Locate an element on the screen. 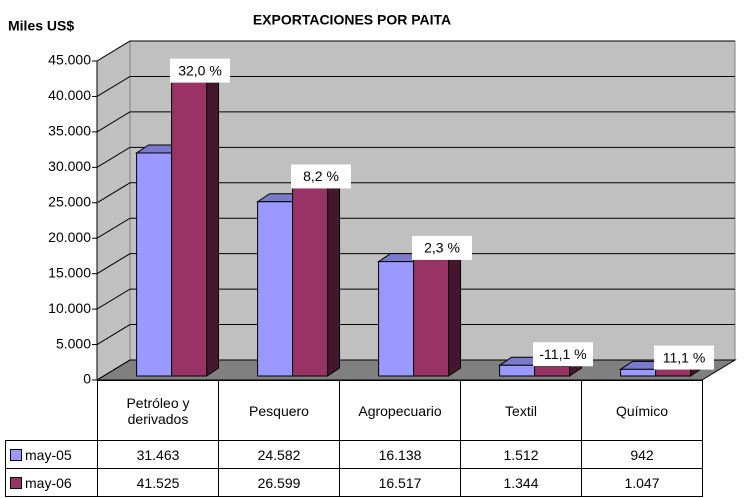 This screenshot has height=498, width=747. legend-entry: may-05 is located at coordinates (51, 454).